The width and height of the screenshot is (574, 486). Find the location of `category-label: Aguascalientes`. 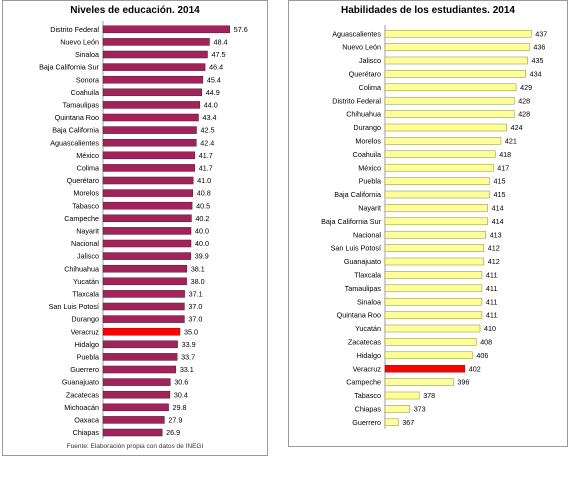

category-label: Aguascalientes is located at coordinates (74, 142).